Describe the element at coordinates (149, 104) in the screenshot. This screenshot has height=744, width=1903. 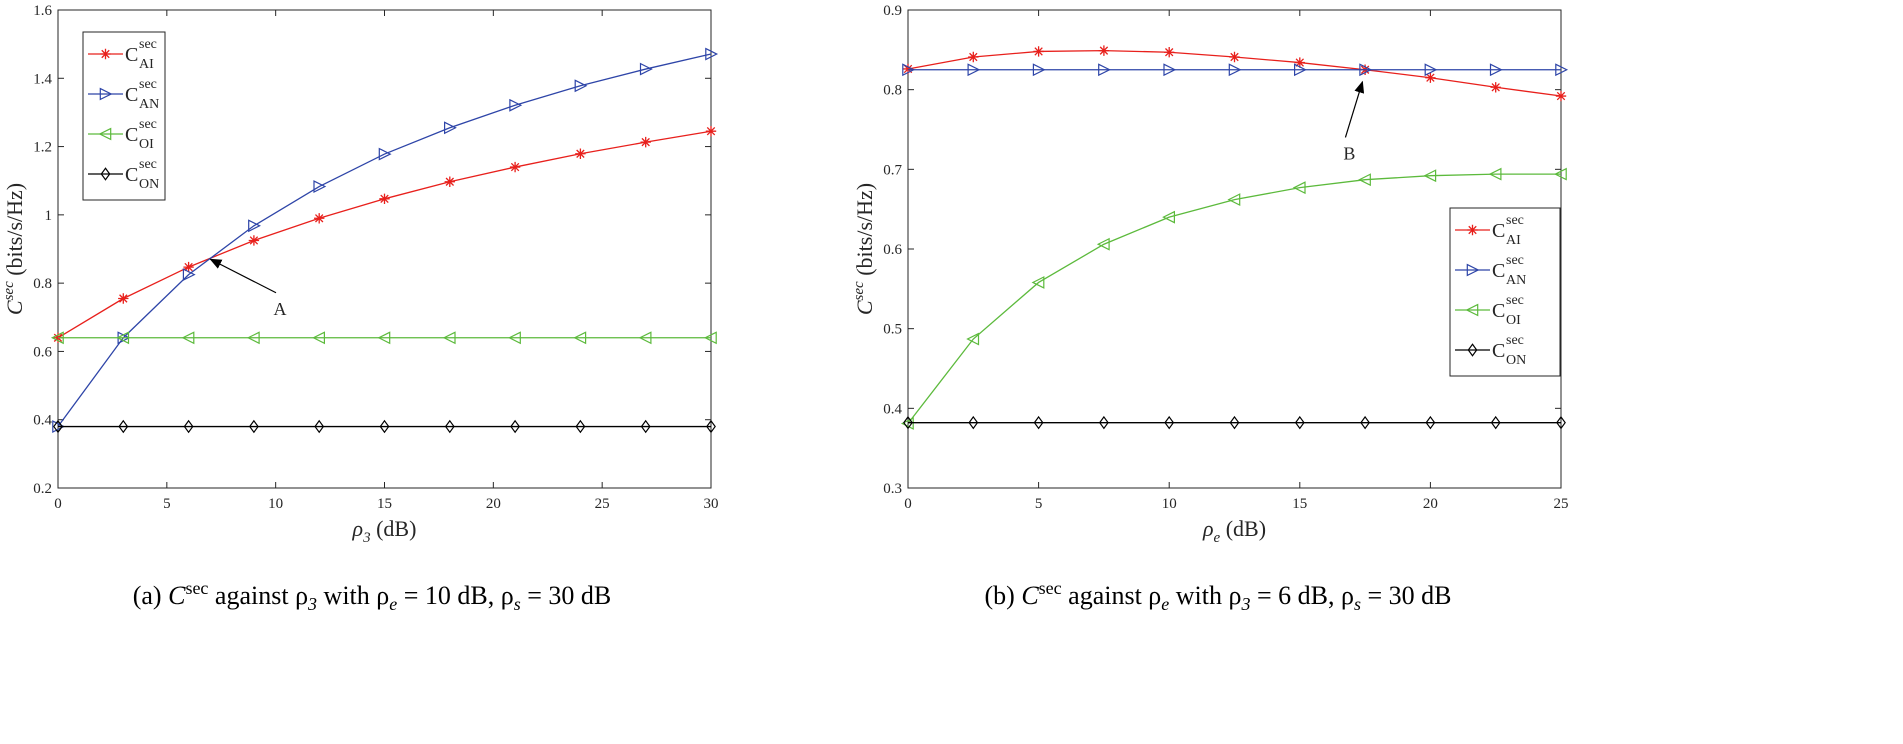
I see `legend-subscript: AN` at that location.